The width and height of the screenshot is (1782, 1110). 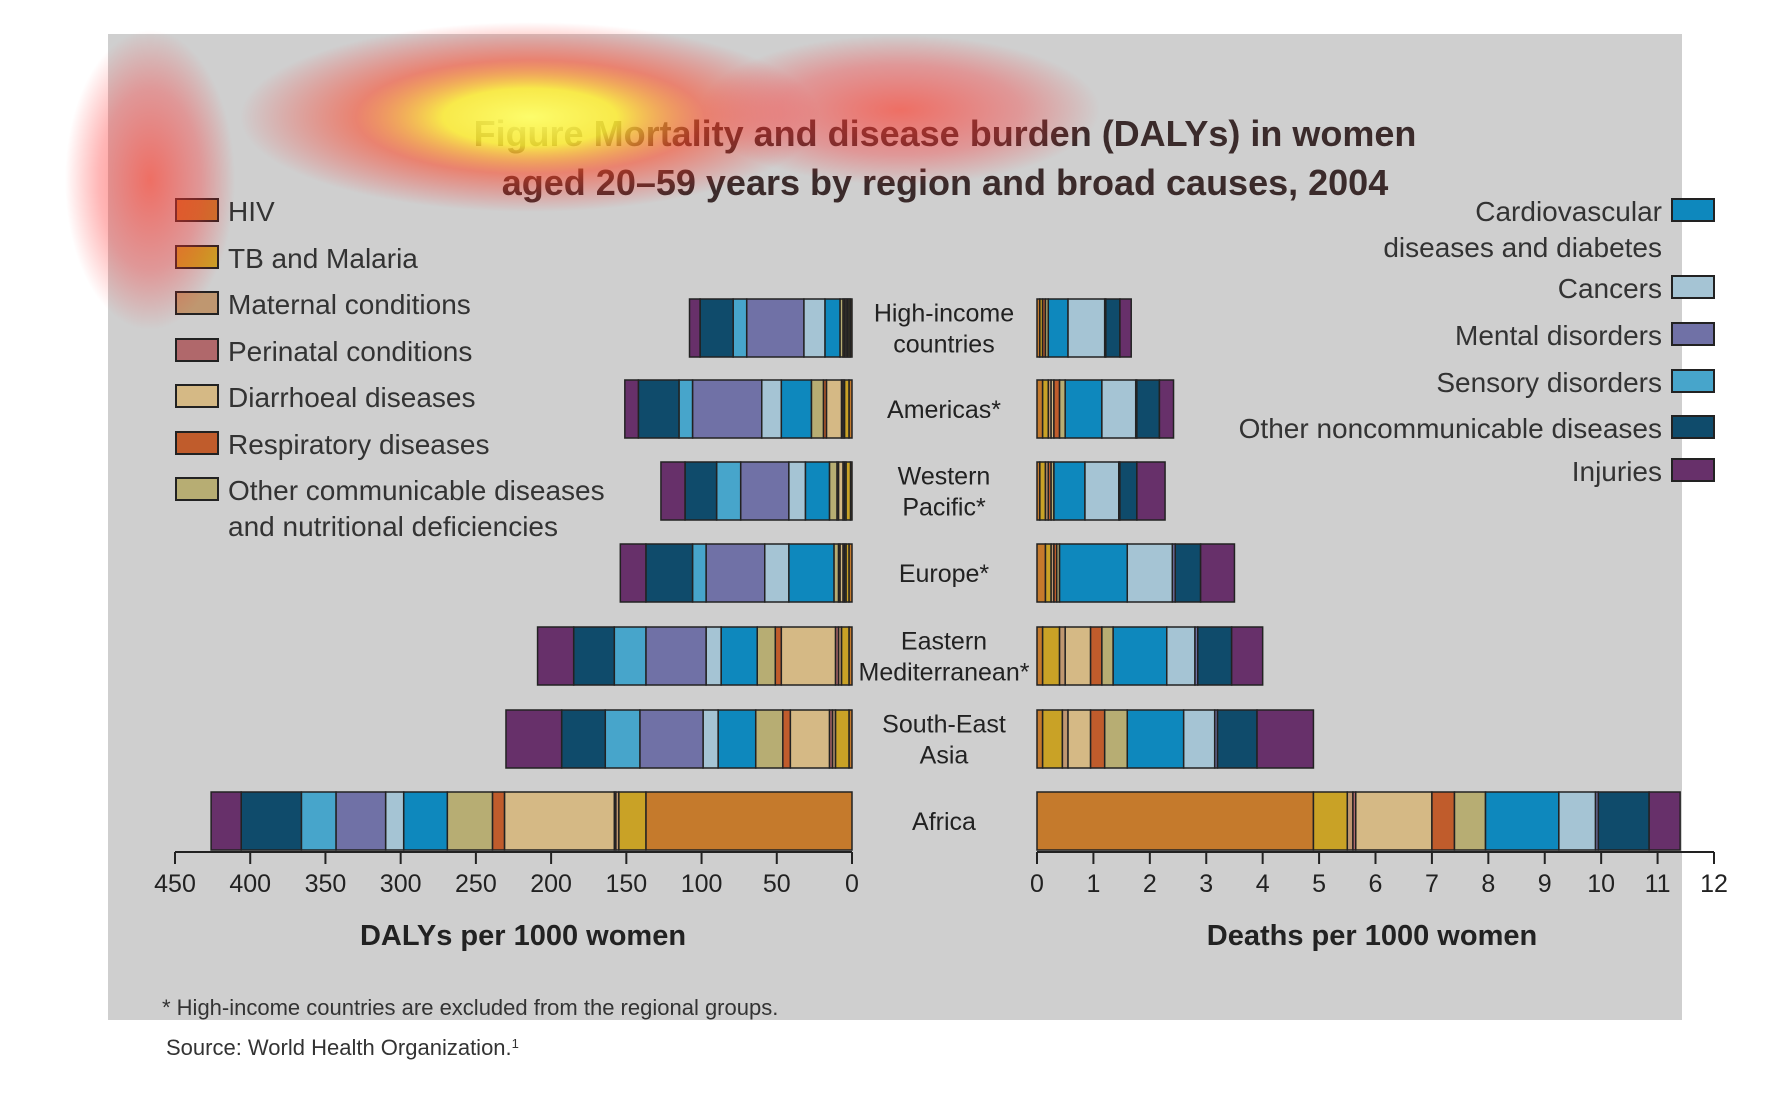 What do you see at coordinates (1237, 739) in the screenshot?
I see `deaths-bar-south-east-asia-other-noncommunicable-diseases` at bounding box center [1237, 739].